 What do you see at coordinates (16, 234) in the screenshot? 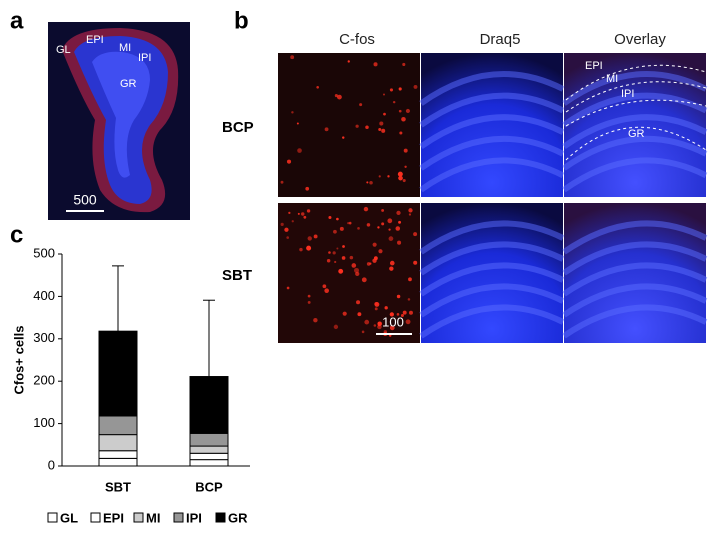
I see `panel-label: c` at bounding box center [16, 234].